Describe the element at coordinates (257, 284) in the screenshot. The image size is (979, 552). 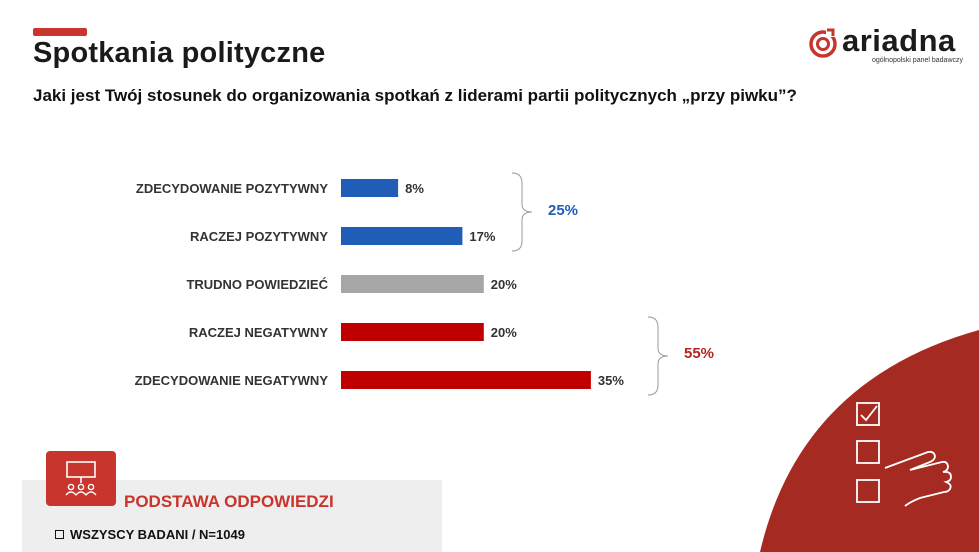
I see `category-label: TRUDNO POWIEDZIEĆ` at that location.